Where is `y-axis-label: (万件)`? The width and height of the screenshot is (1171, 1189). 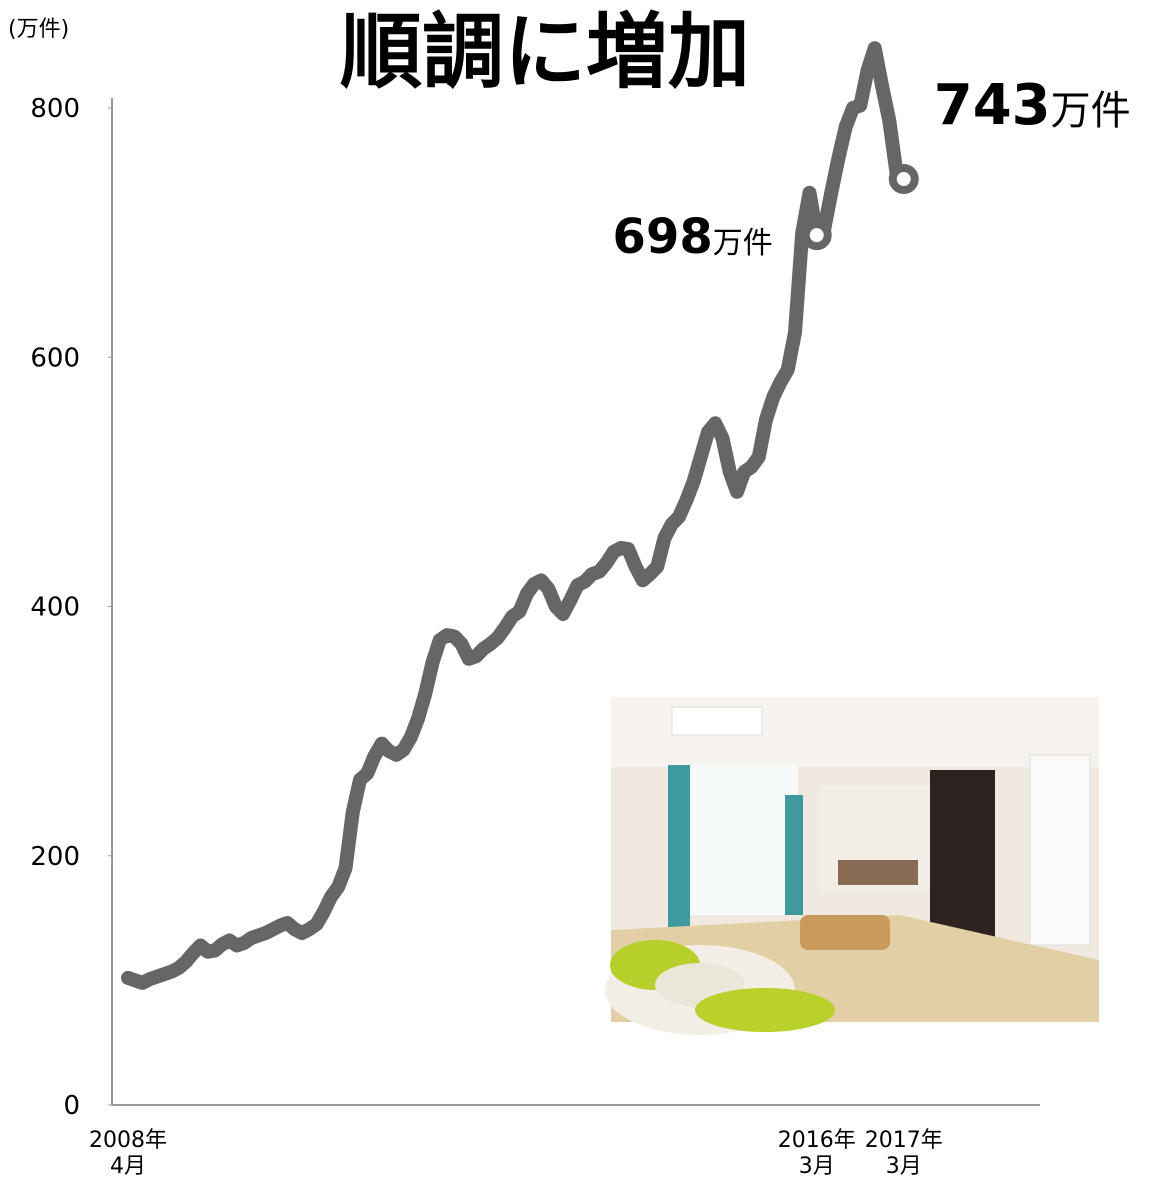
y-axis-label: (万件) is located at coordinates (38, 29).